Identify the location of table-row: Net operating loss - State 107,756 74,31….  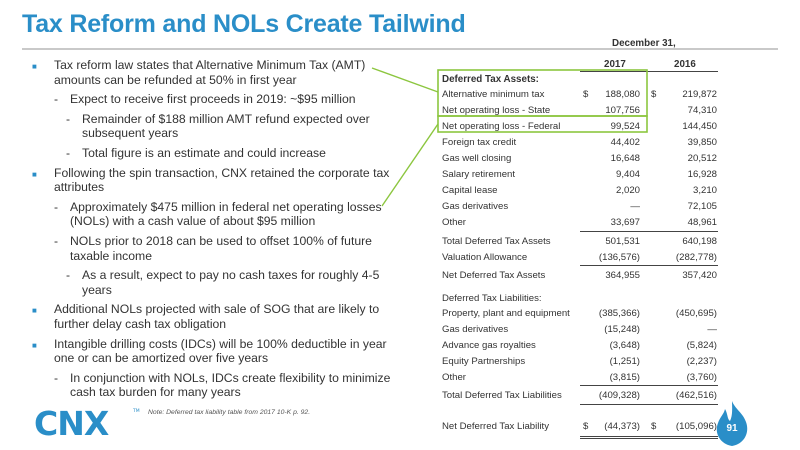
(579, 111).